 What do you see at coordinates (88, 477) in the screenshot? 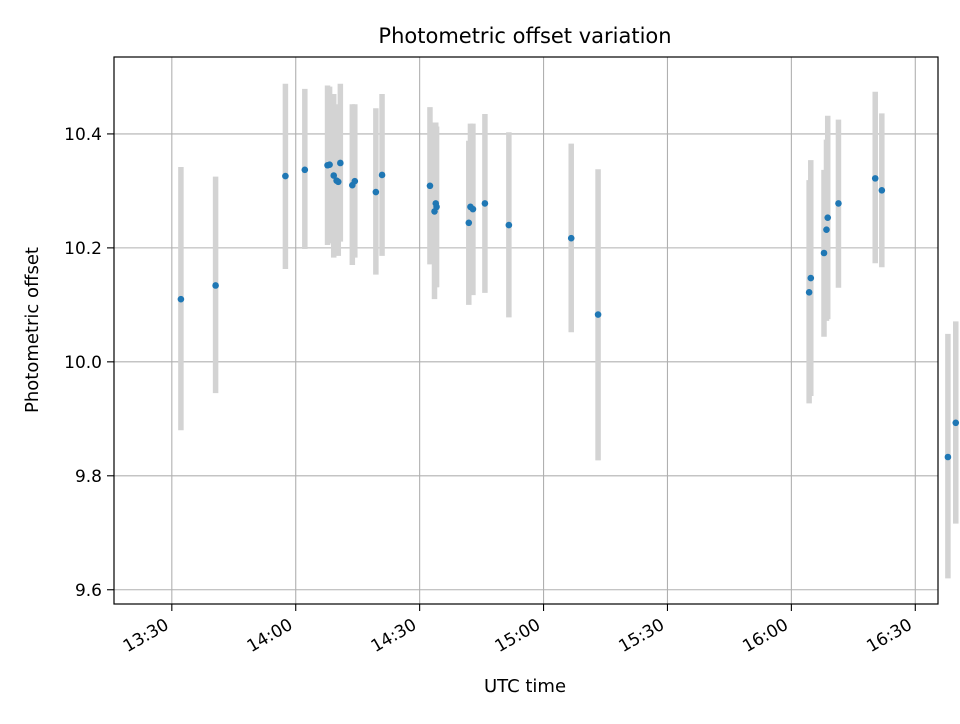
I see `y-tick-label: 9.8` at bounding box center [88, 477].